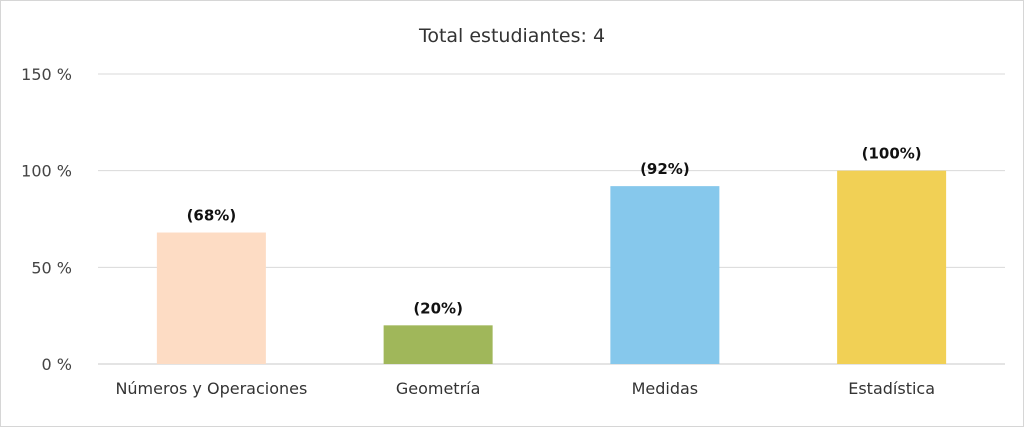  What do you see at coordinates (665, 388) in the screenshot?
I see `x-category-label: Medidas` at bounding box center [665, 388].